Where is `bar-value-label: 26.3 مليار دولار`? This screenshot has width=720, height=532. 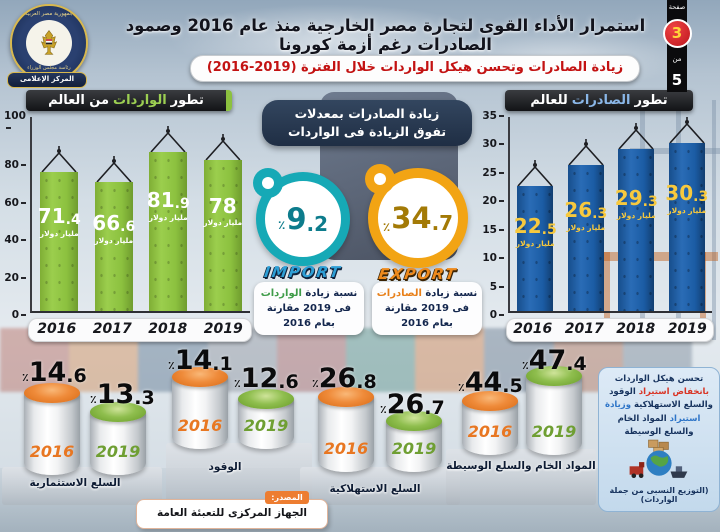
bar-value-label: 26.3 مليار دولار is located at coordinates (586, 215).